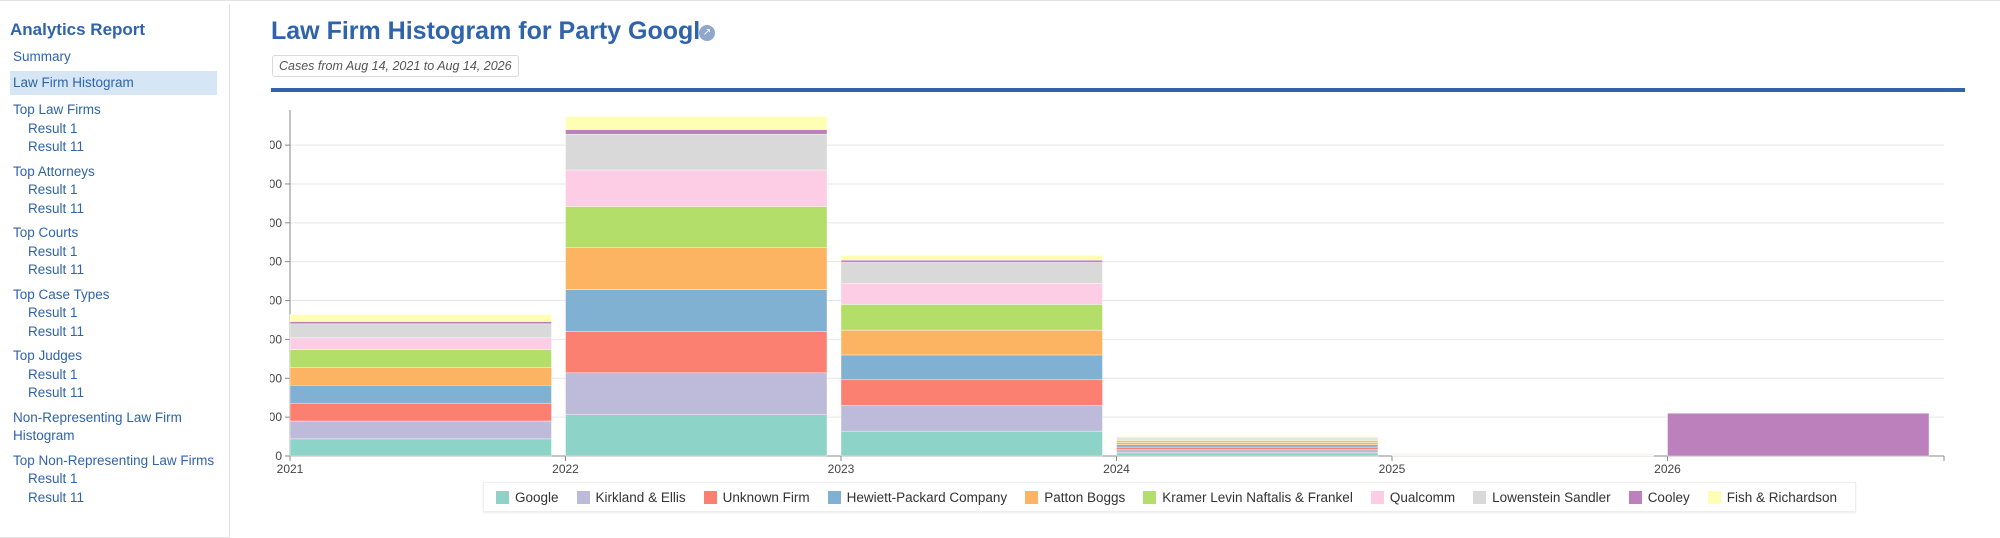  Describe the element at coordinates (113, 479) in the screenshot. I see `sidebar-item-top-non-representing-result-1: Result 1` at that location.